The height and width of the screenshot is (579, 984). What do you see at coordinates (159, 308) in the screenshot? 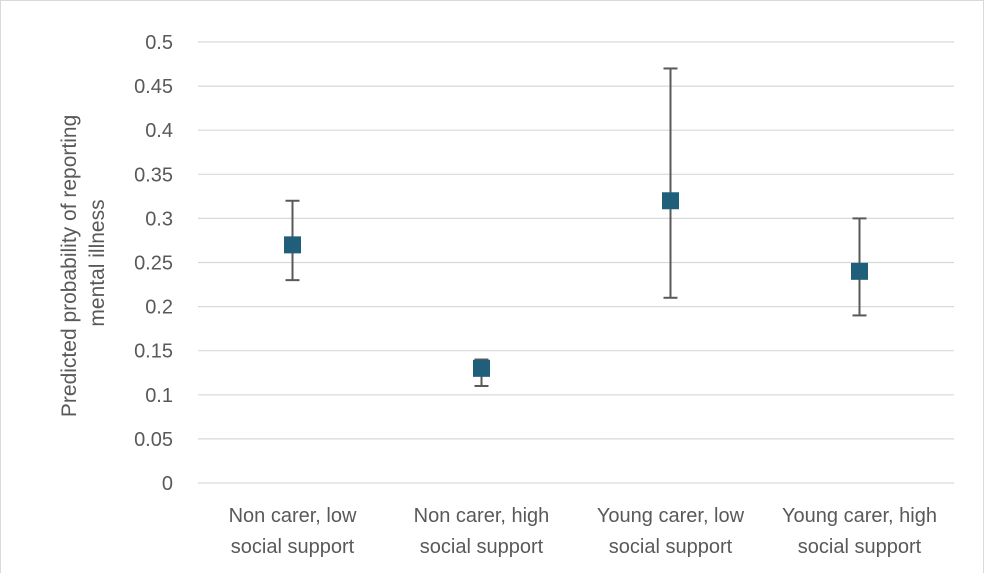
I see `y-tick-label: 0.2` at bounding box center [159, 308].